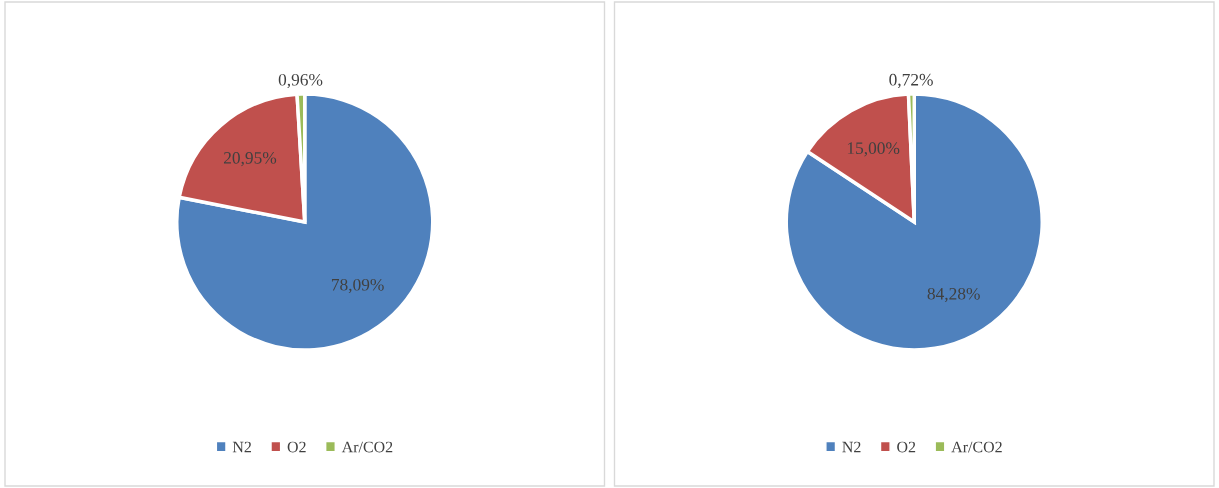 This screenshot has width=1219, height=488. Describe the element at coordinates (953, 295) in the screenshot. I see `data-label: 84,28%` at that location.